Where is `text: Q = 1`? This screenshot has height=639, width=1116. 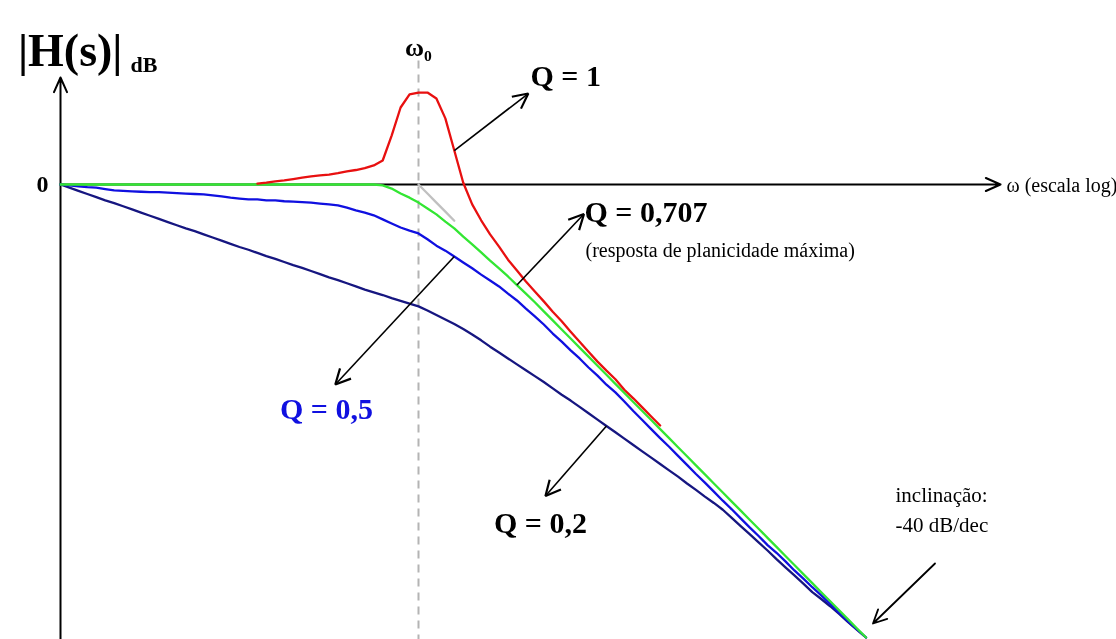 text: Q = 1 is located at coordinates (565, 75).